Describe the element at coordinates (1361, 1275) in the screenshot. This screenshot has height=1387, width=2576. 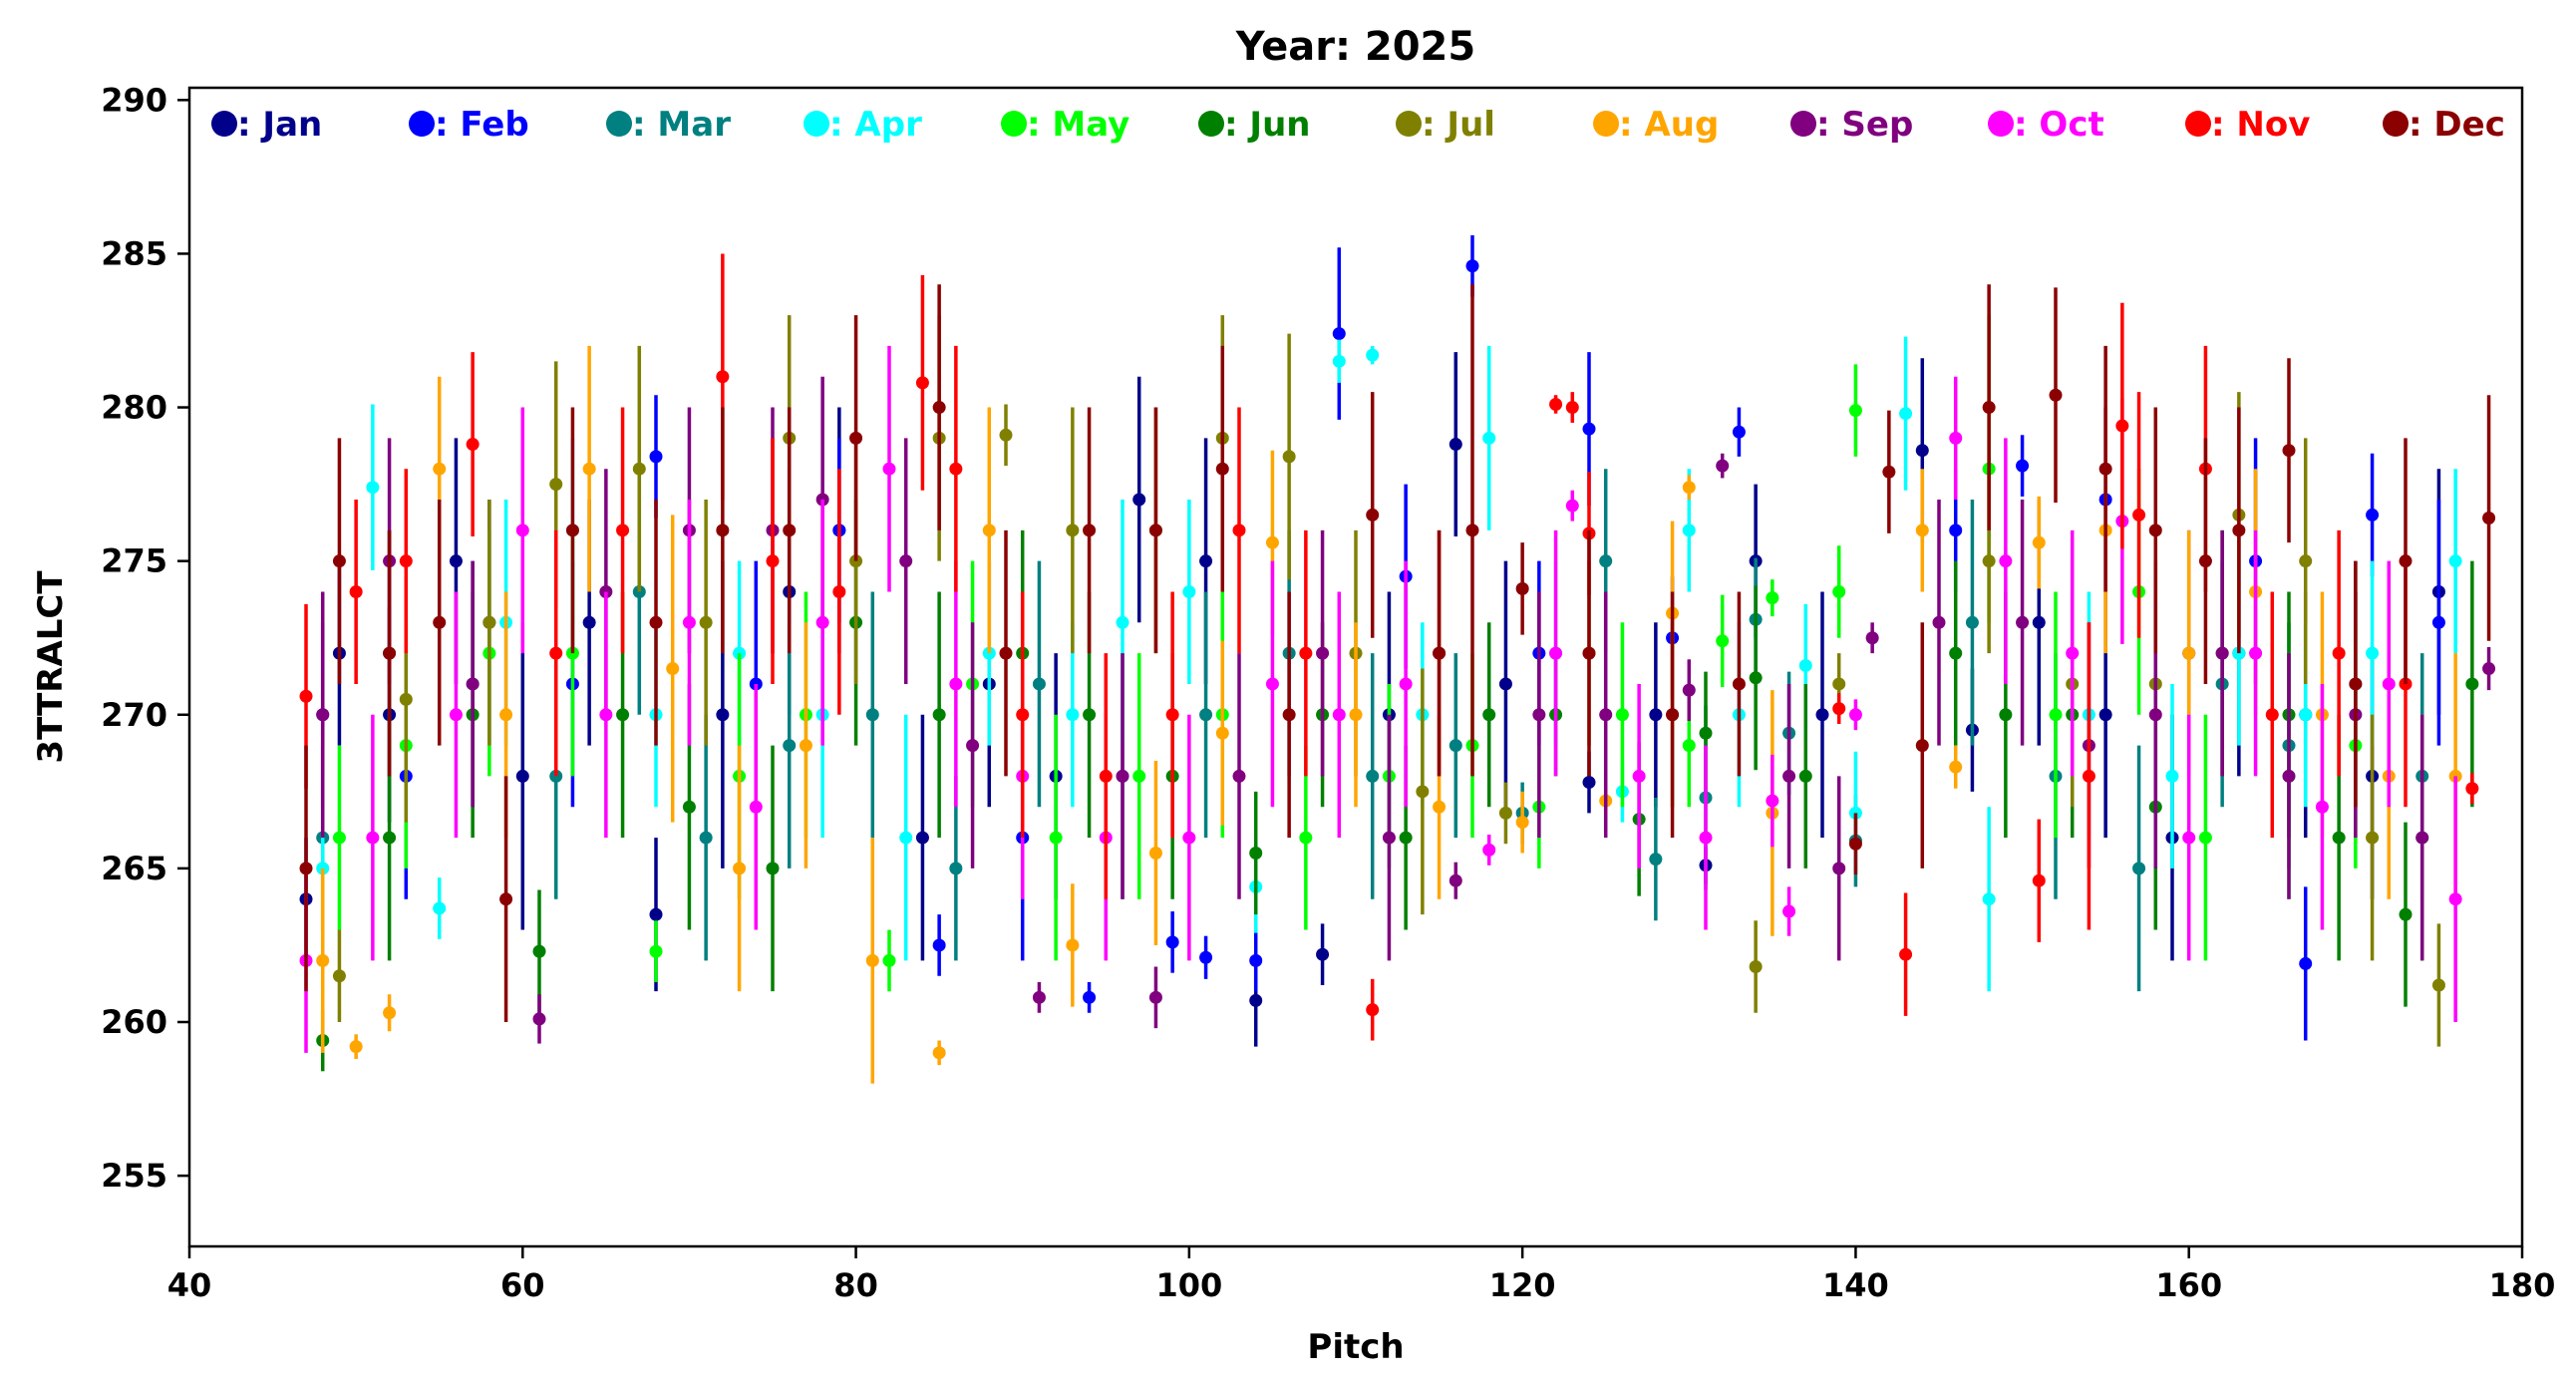
I see `x-axis: 40 60 80 100 120 140 160 180` at that location.